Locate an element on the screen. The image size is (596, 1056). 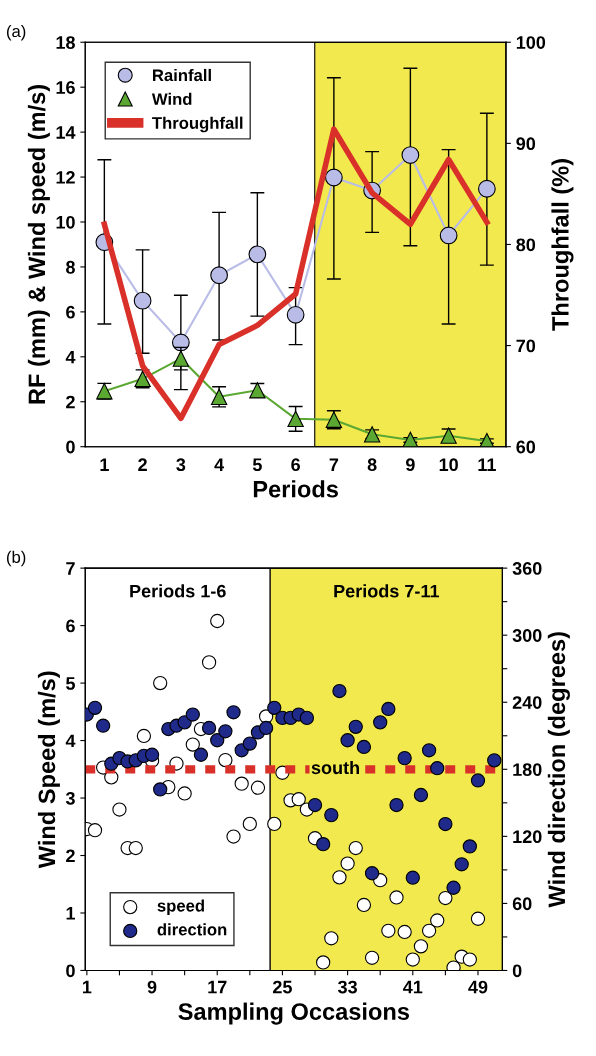
y-tick-label: 7 is located at coordinates (70, 568).